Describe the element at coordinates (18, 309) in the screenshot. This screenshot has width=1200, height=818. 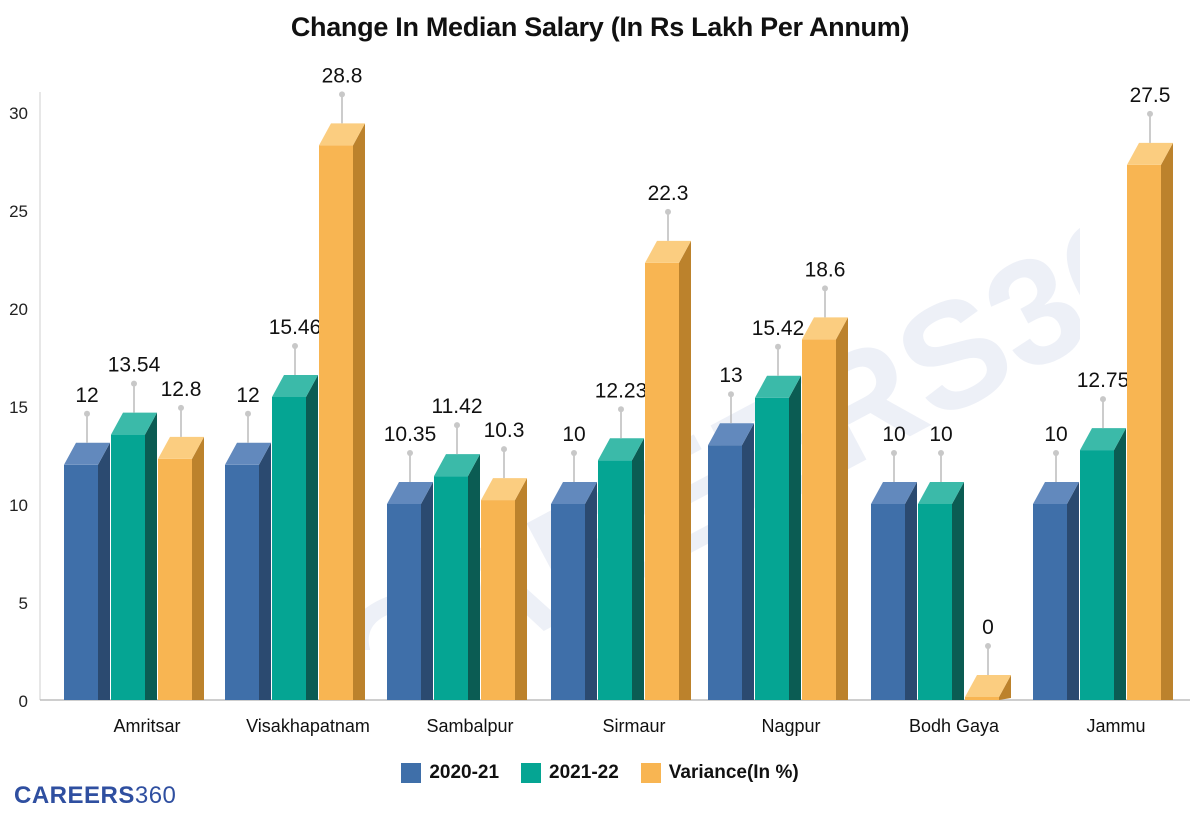
I see `y-tick-label: 20` at that location.